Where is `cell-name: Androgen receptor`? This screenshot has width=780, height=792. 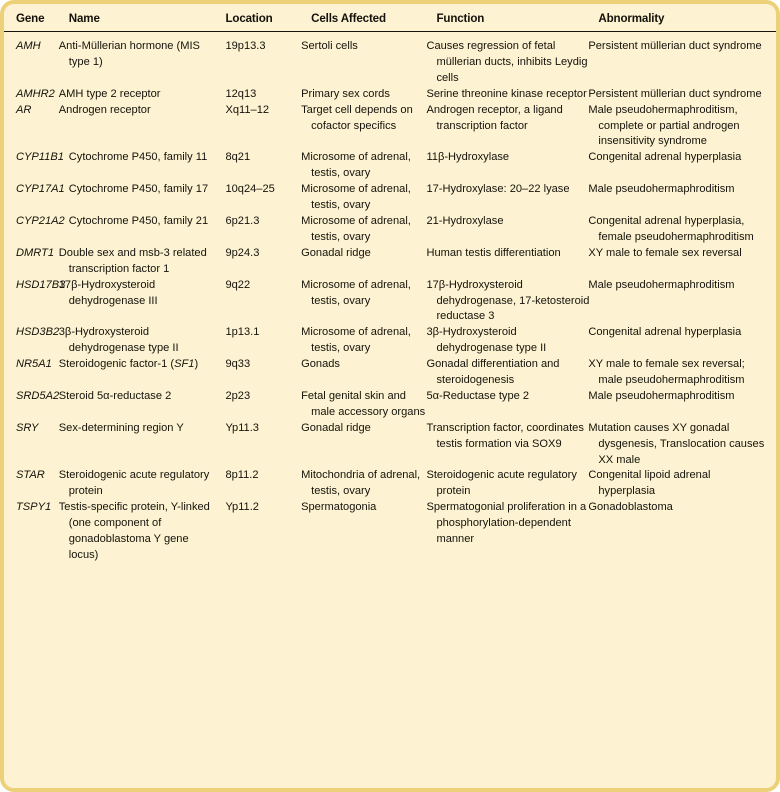 cell-name: Androgen receptor is located at coordinates (104, 109).